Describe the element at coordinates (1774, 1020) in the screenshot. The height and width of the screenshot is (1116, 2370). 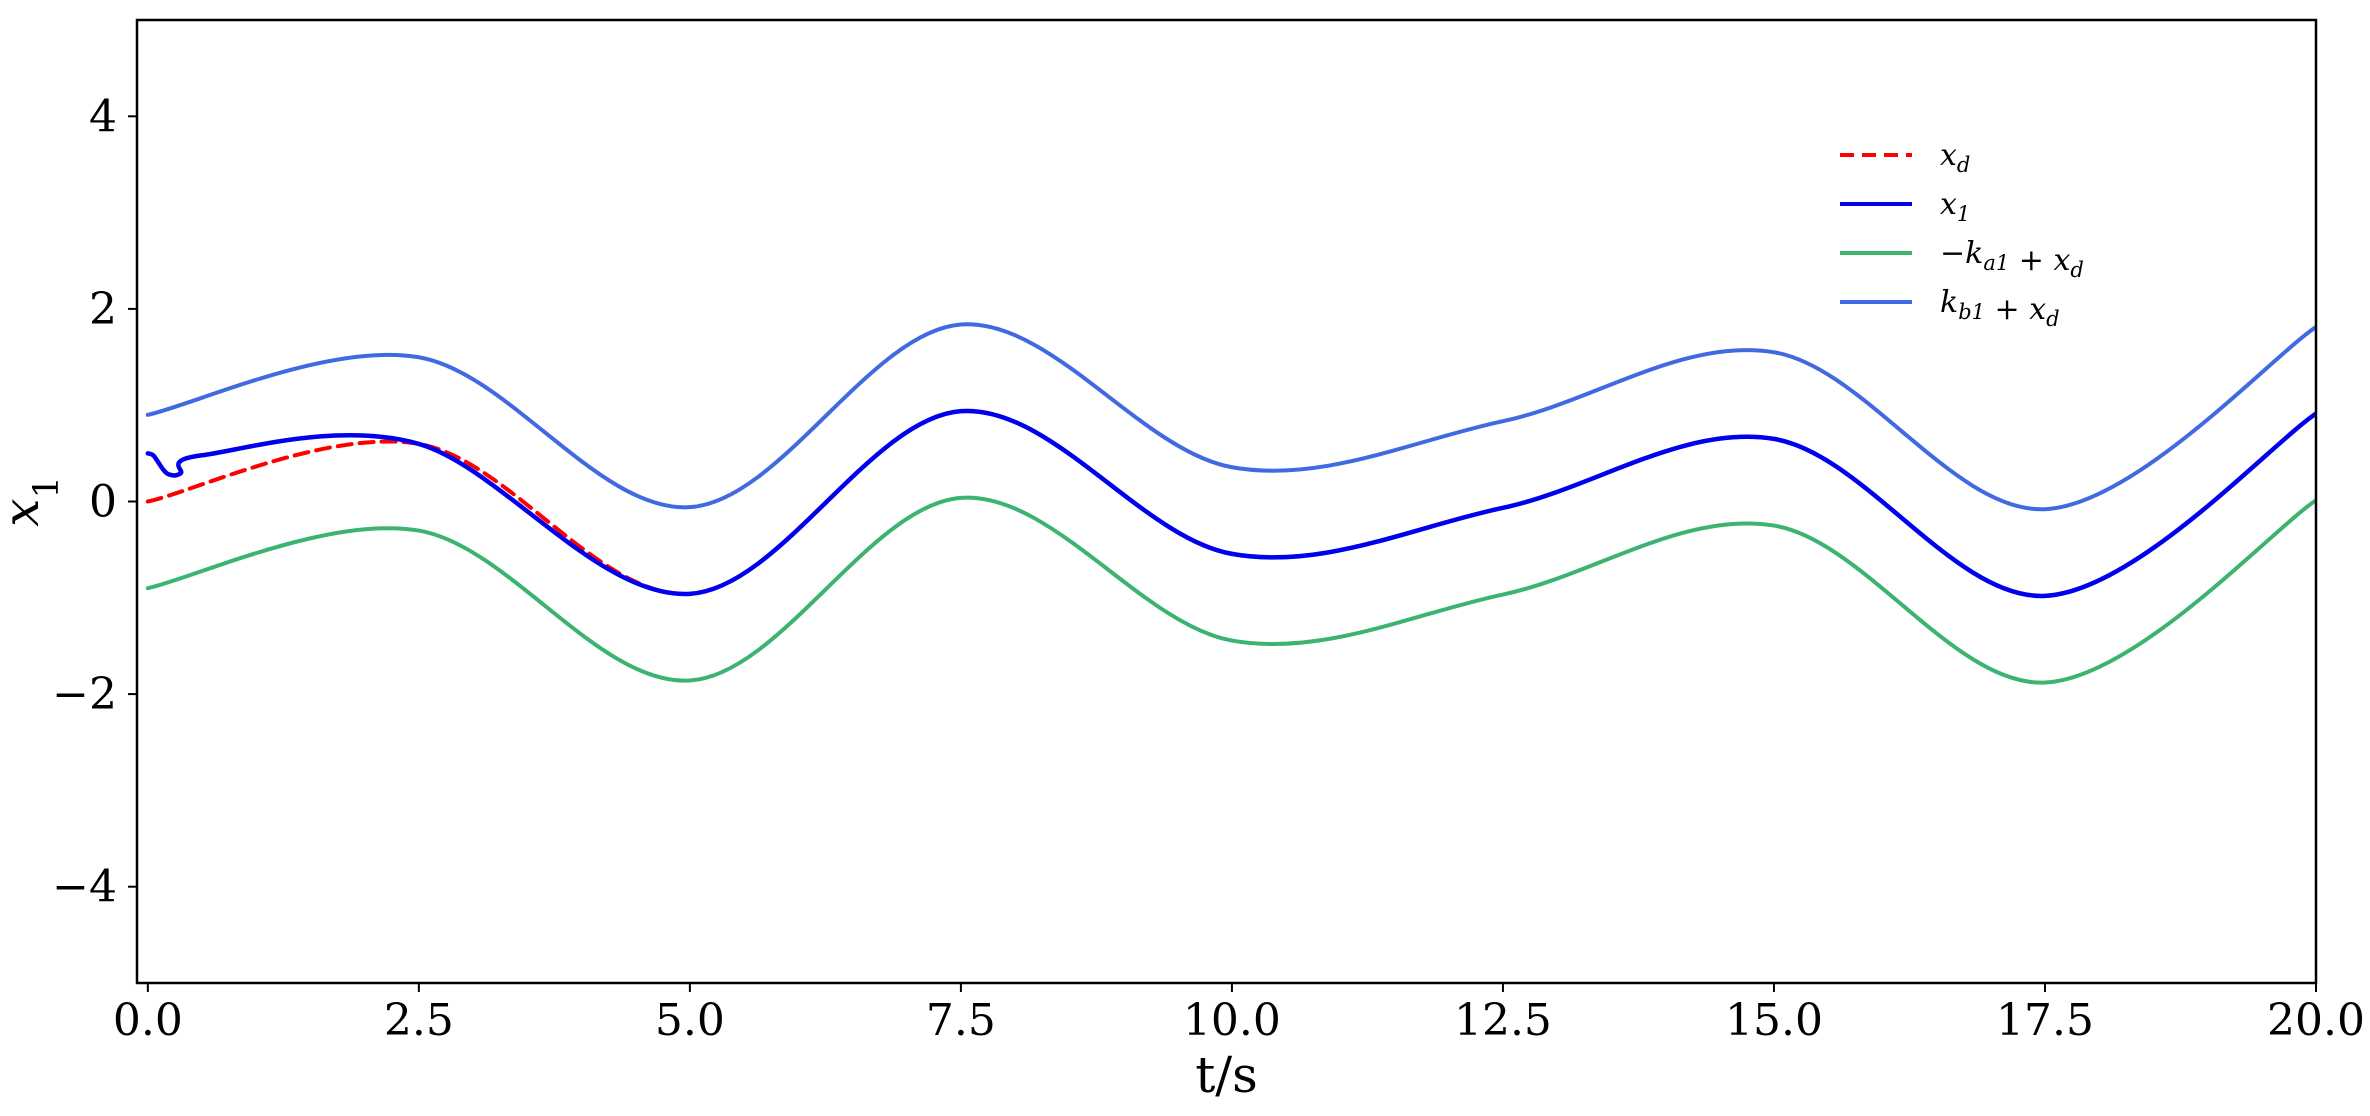
I see `x-tick-label: 15.0` at that location.